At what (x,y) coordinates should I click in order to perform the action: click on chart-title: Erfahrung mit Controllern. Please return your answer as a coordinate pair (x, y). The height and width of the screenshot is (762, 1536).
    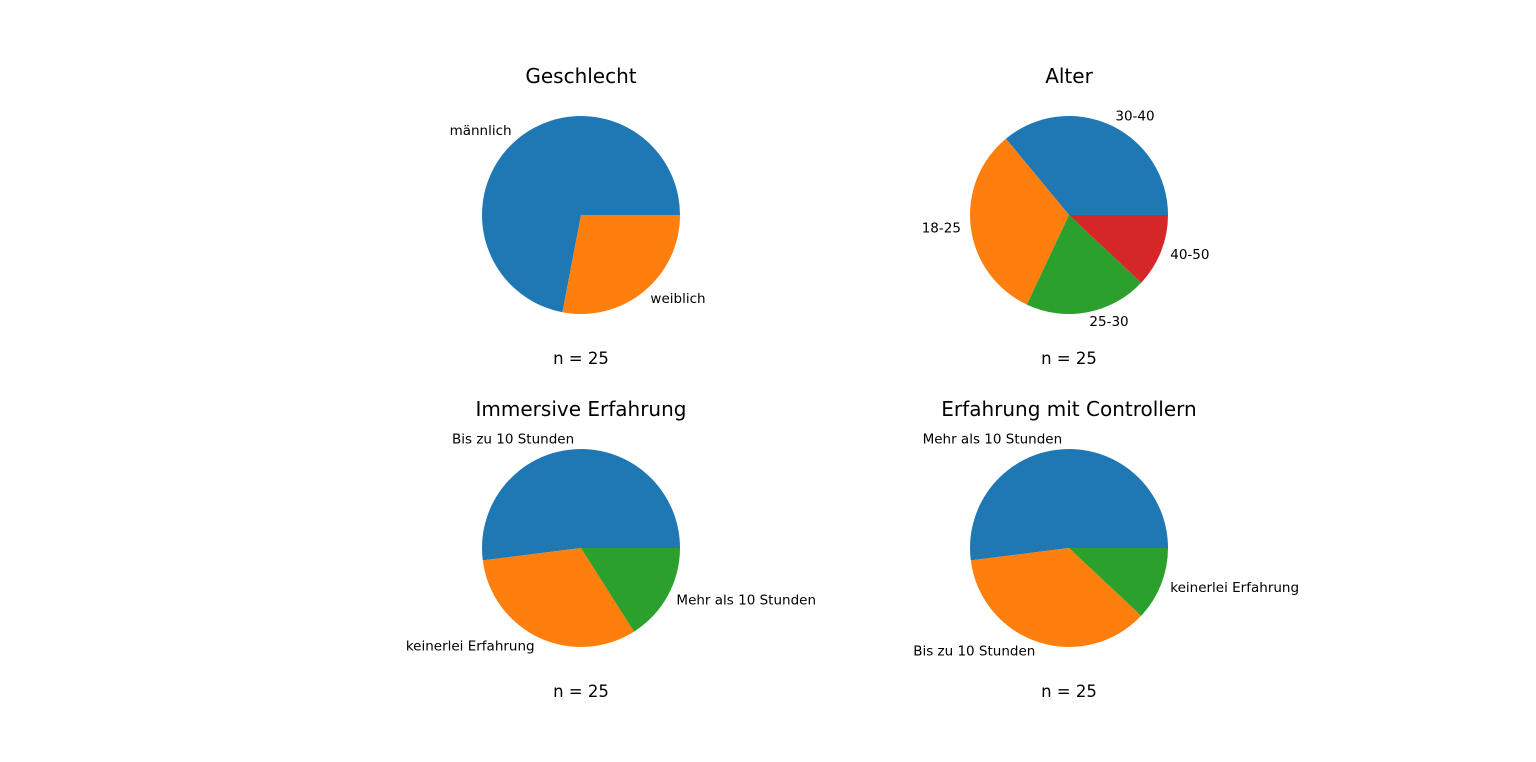
    Looking at the image, I should click on (1068, 409).